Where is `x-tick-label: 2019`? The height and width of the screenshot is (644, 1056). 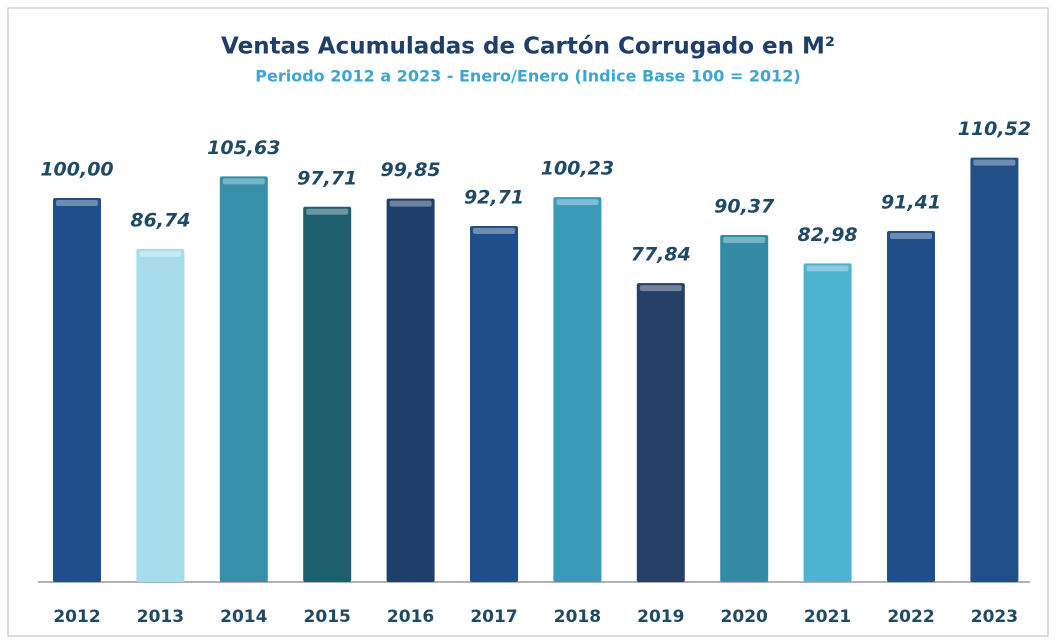
x-tick-label: 2019 is located at coordinates (660, 617).